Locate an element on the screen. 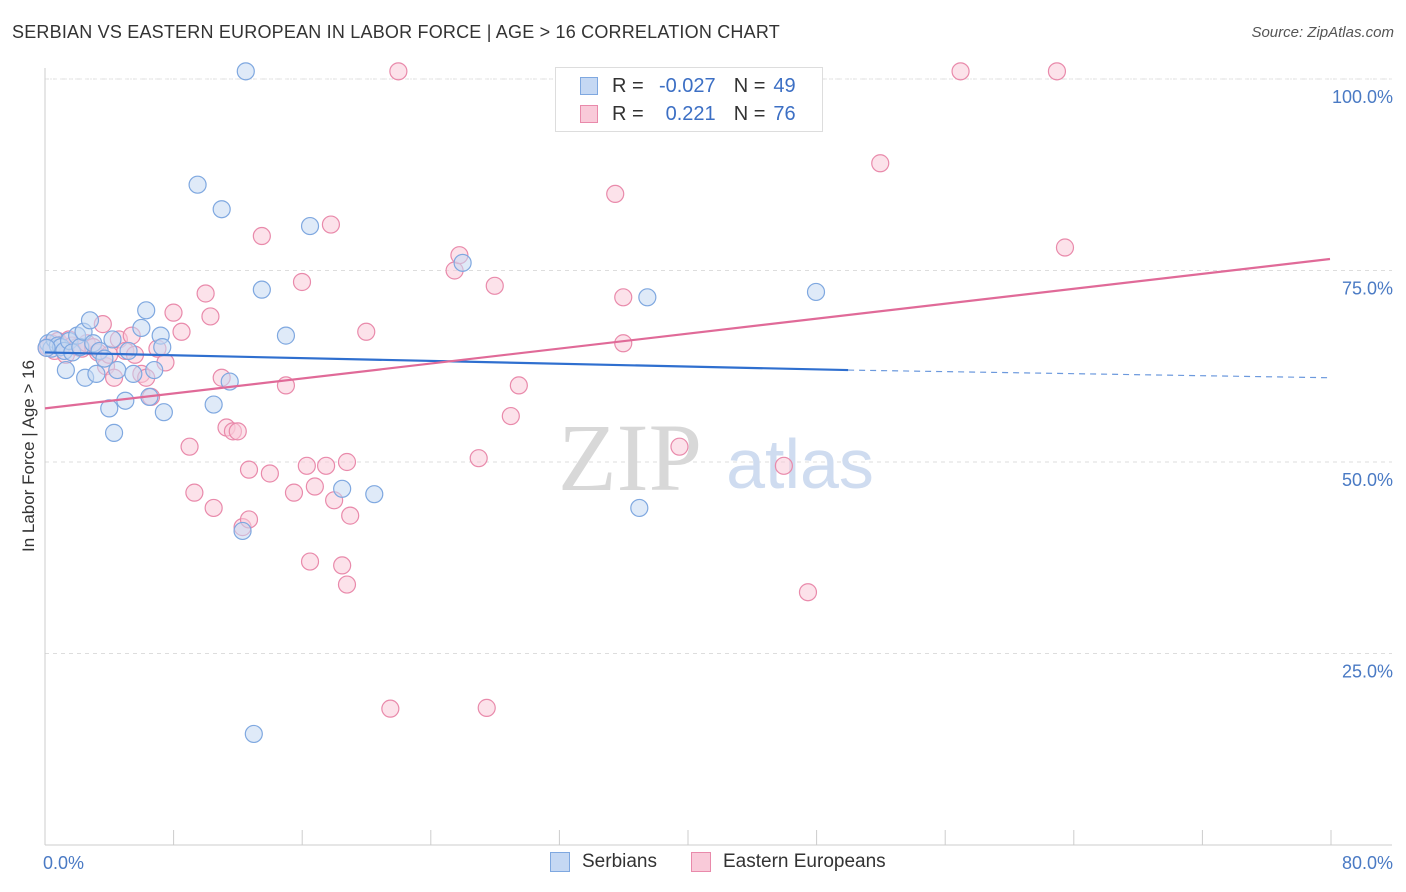  serbians-trend-extension is located at coordinates (1089, 374).